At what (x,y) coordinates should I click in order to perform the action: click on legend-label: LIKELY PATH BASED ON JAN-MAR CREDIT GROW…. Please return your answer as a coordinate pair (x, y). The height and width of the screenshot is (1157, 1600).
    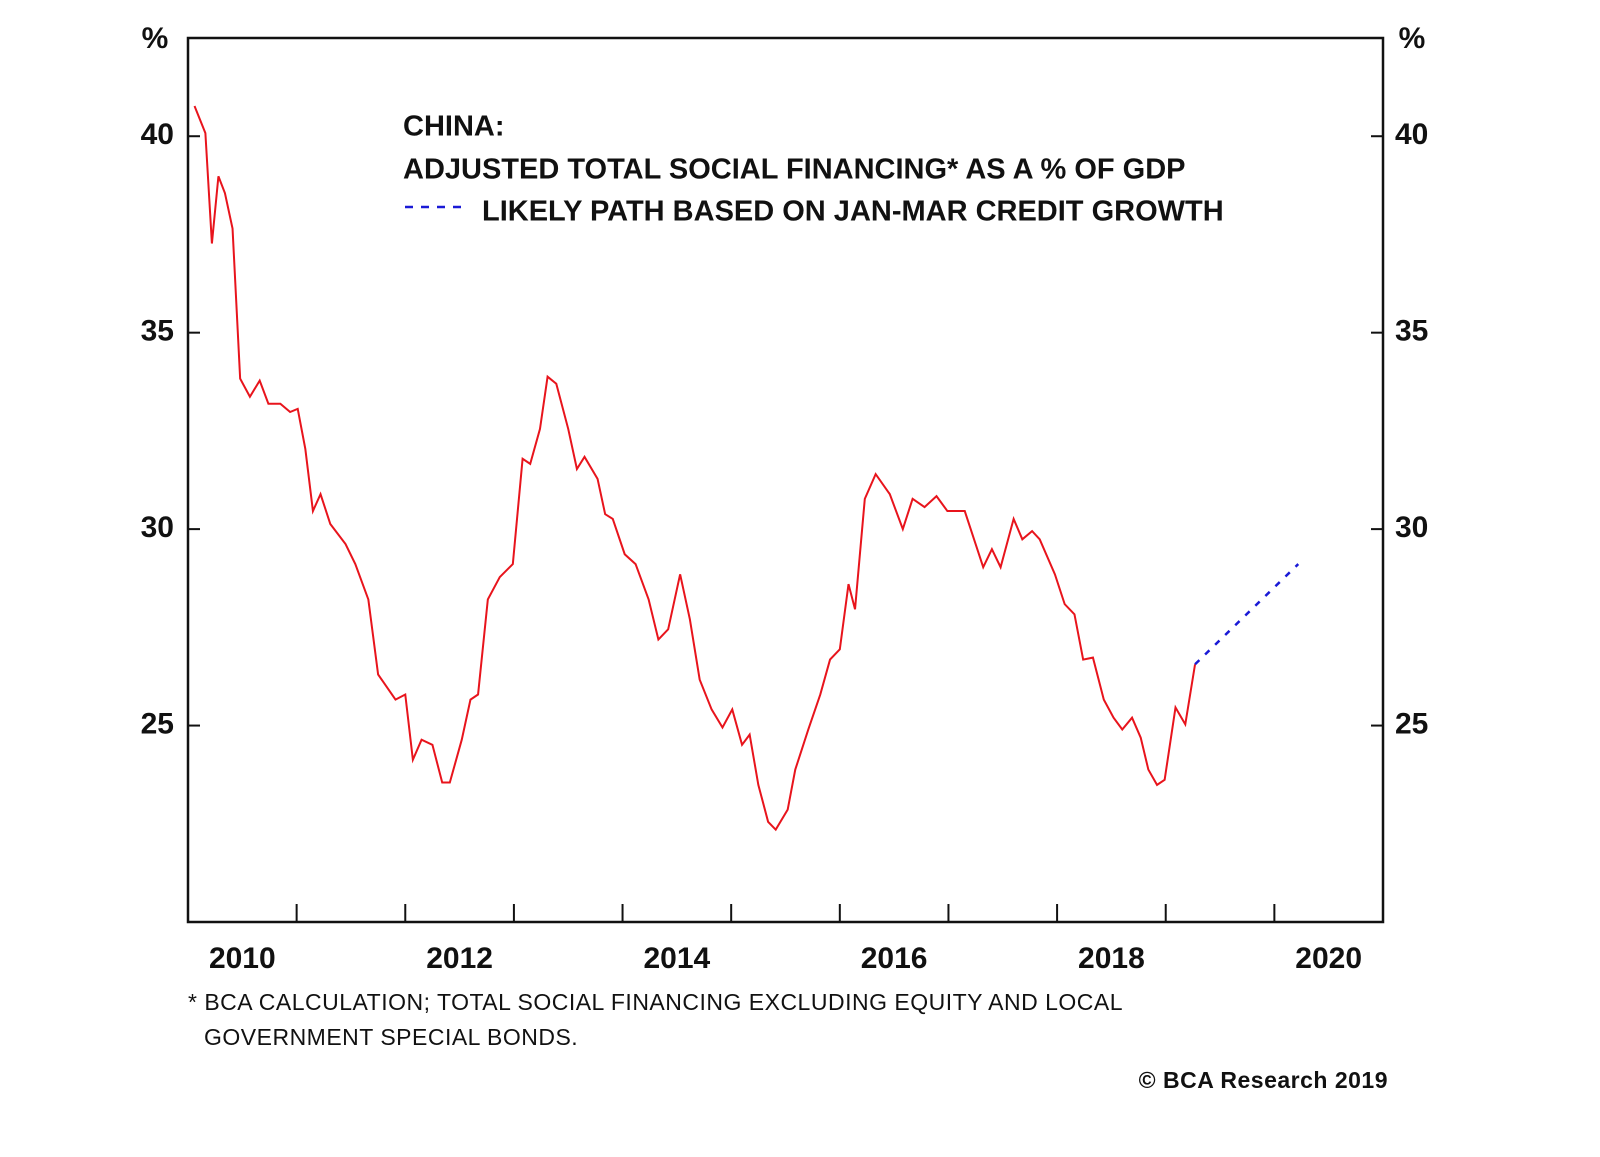
    Looking at the image, I should click on (853, 212).